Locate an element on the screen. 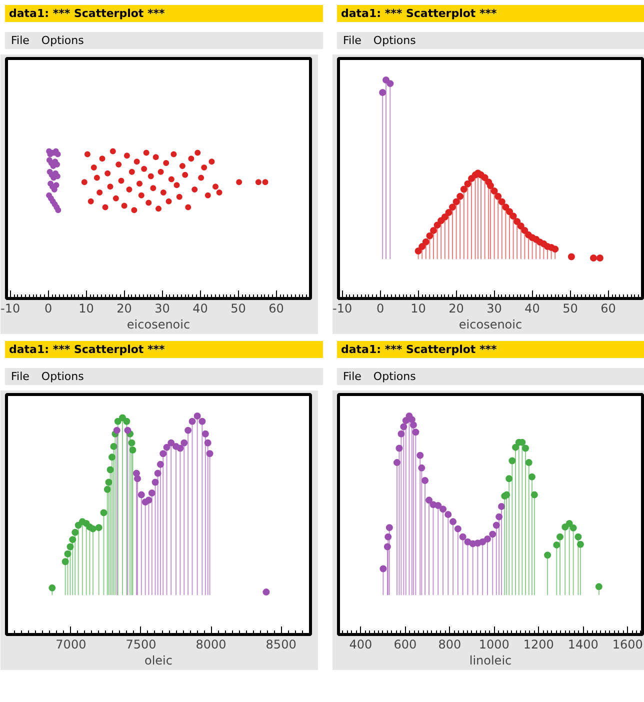  x-axis-title: oleic is located at coordinates (158, 661).